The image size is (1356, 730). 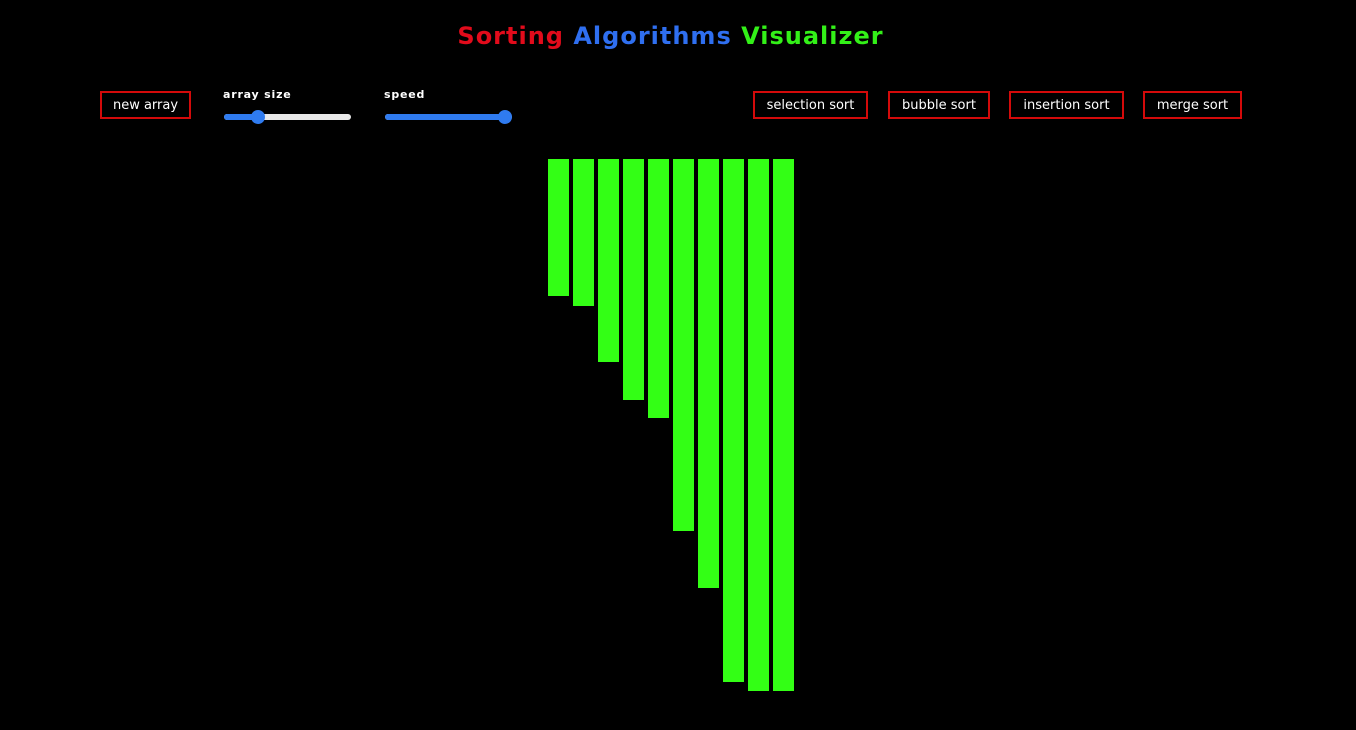 I want to click on new-array-button: new array, so click(x=145, y=105).